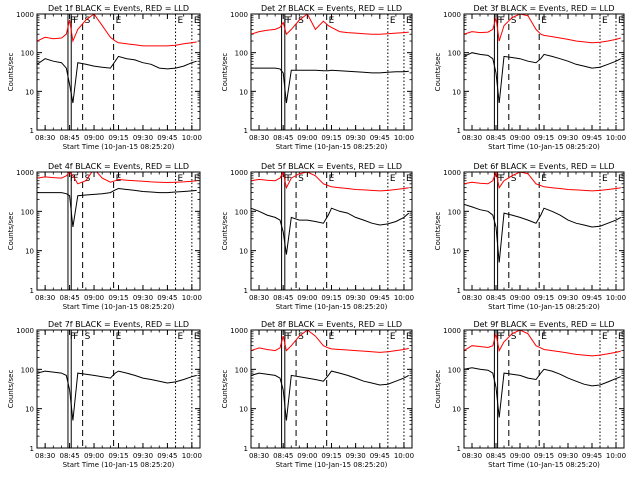 This screenshot has height=480, width=640. I want to click on panel-title: Det 1f BLACK = Events, RED = LLD, so click(118, 8).